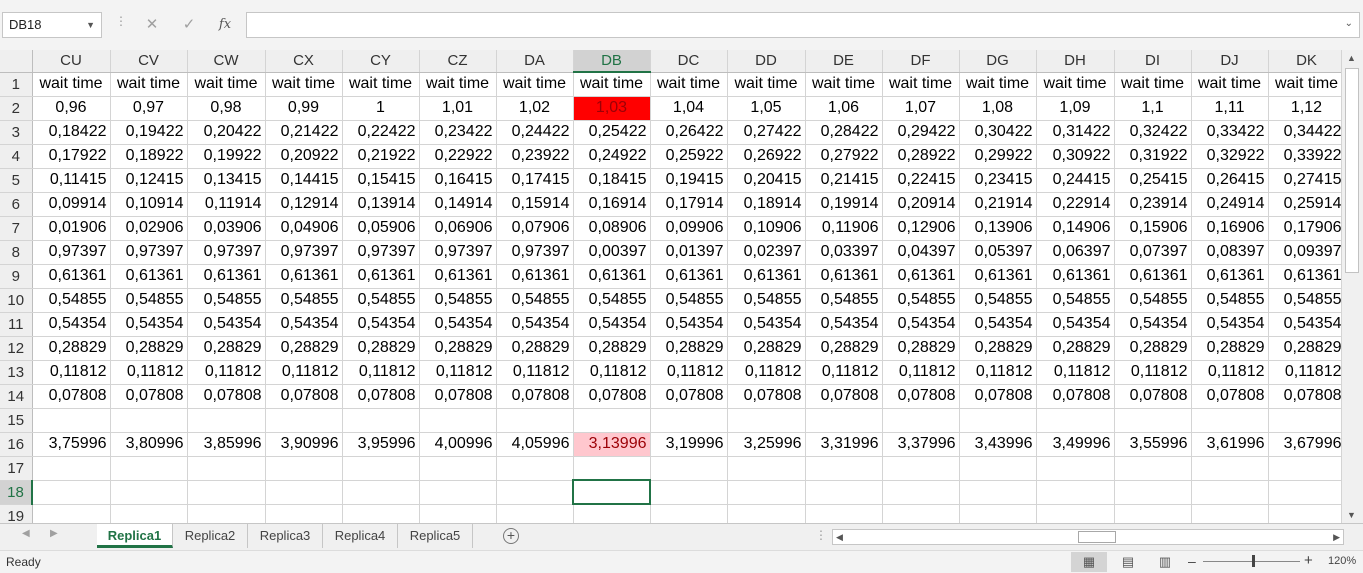 This screenshot has height=573, width=1363. I want to click on cell-cz14: 0,07808, so click(458, 396).